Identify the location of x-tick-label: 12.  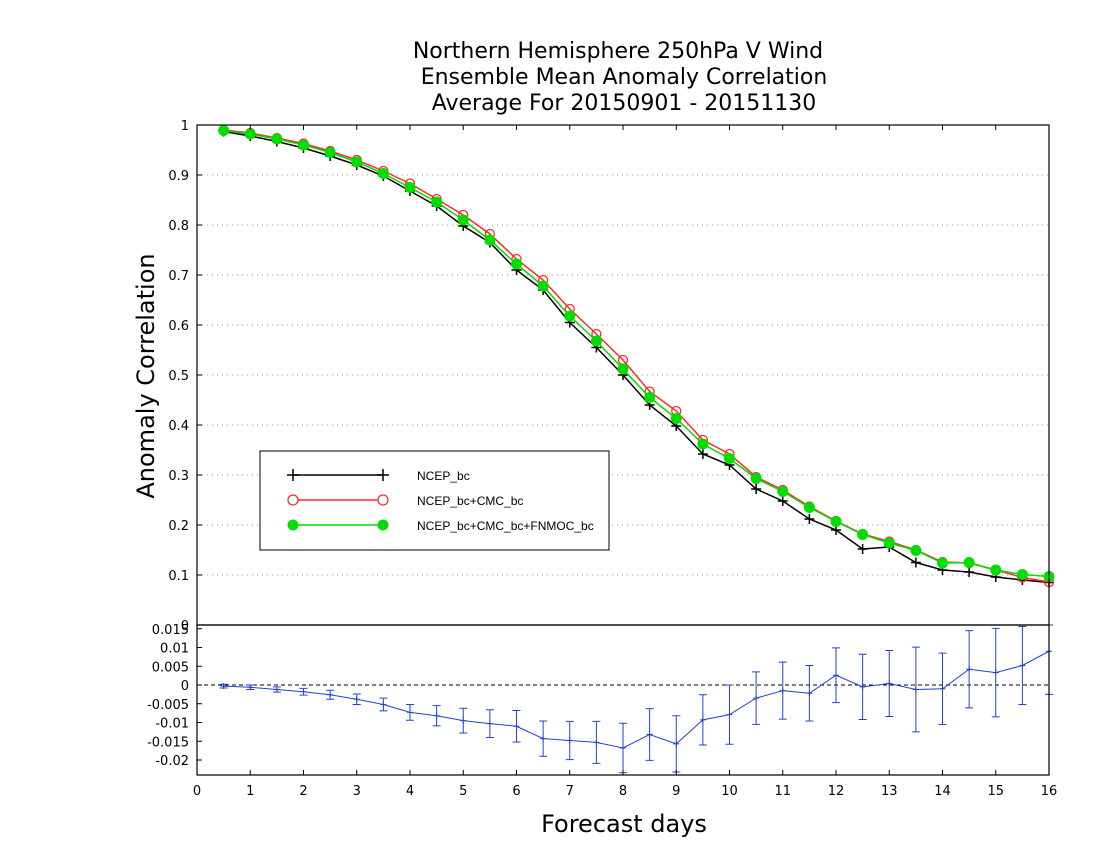
(836, 791).